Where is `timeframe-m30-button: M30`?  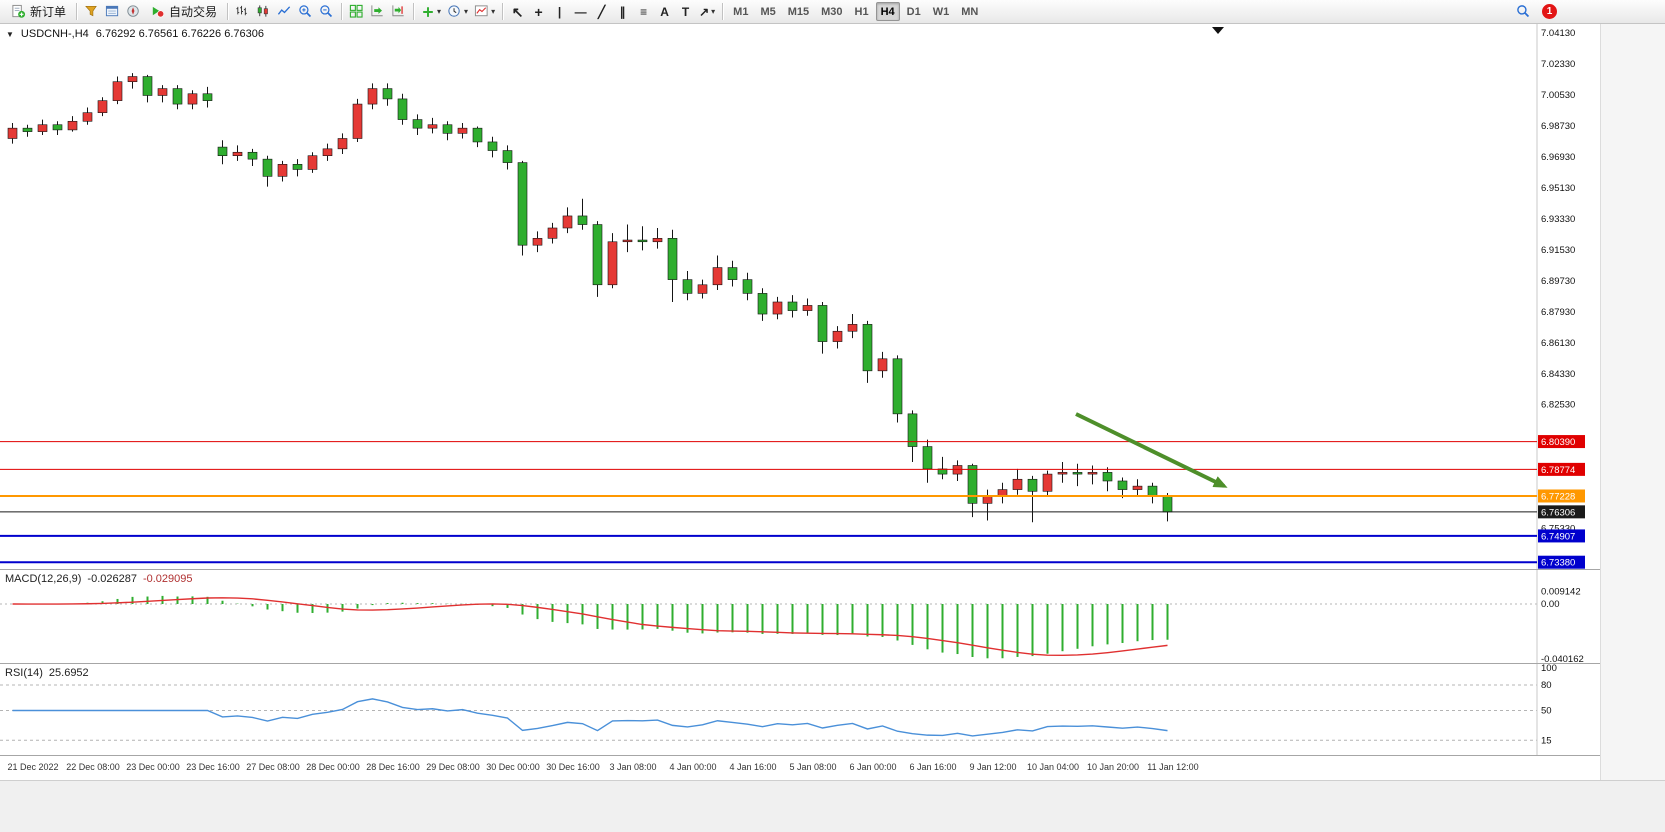
timeframe-m30-button: M30 is located at coordinates (831, 11).